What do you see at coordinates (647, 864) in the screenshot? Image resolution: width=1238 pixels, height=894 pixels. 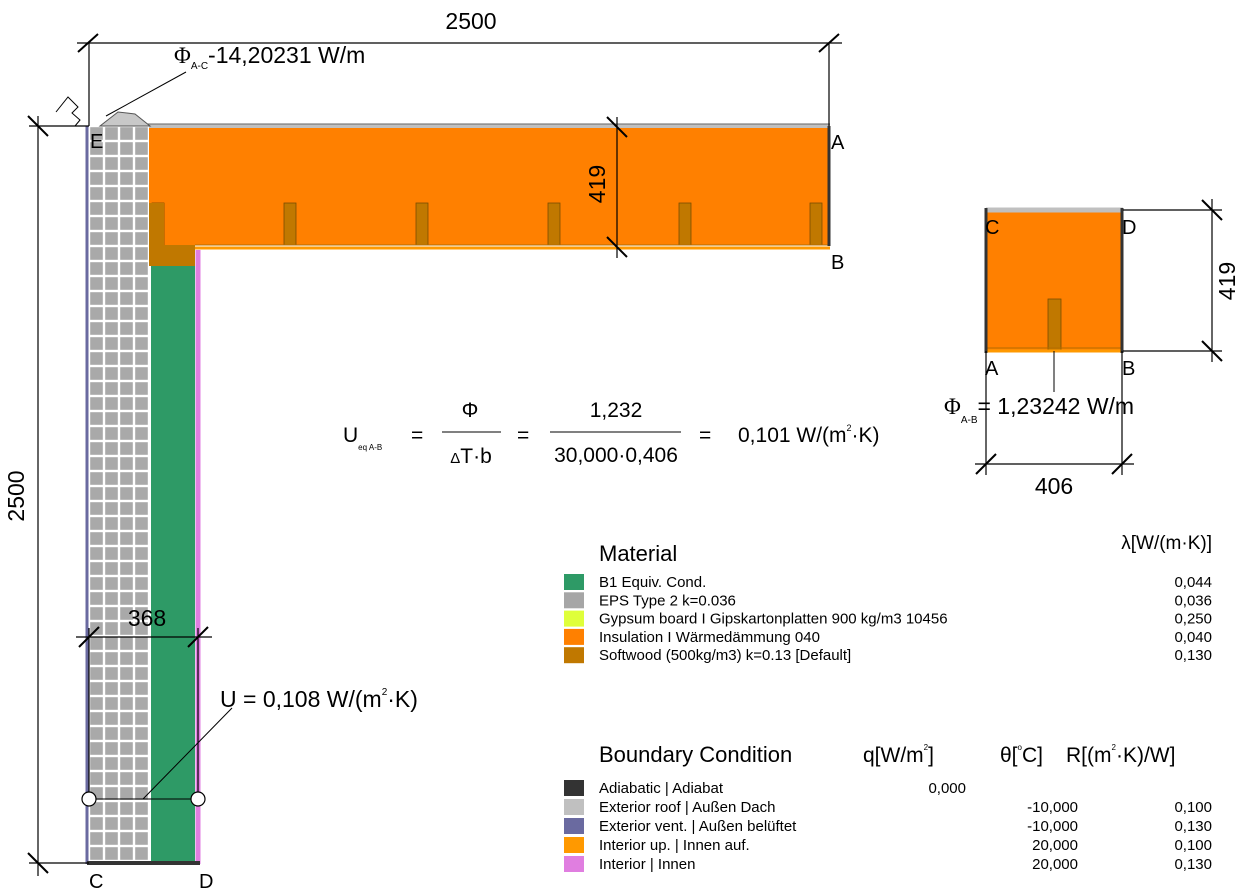 I see `boundary-name: Interior | Innen` at bounding box center [647, 864].